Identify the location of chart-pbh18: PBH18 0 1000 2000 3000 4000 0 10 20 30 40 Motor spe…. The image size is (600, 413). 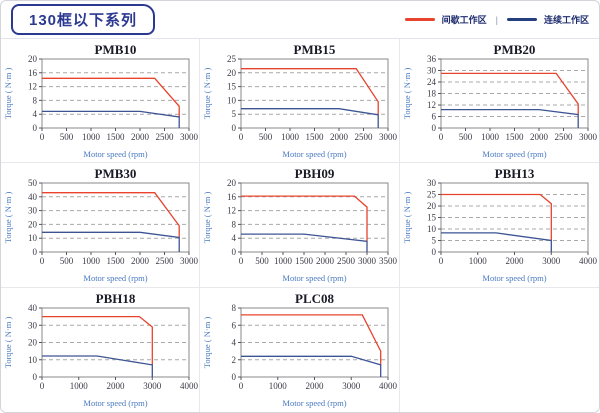
(101, 349).